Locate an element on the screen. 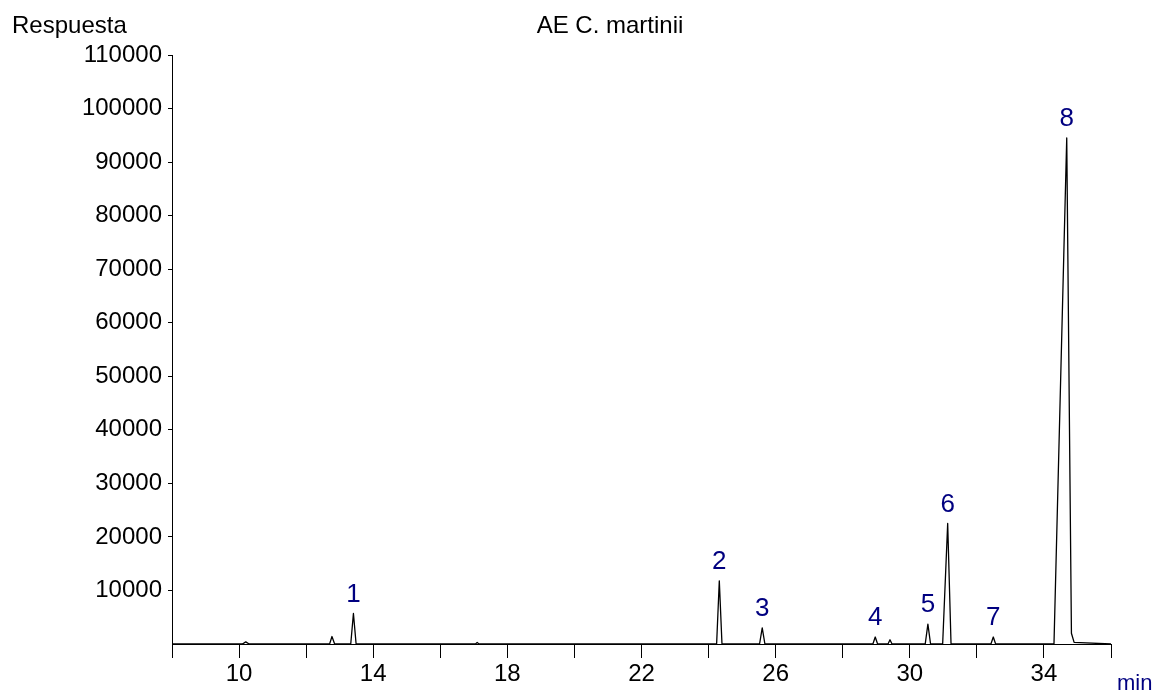 Image resolution: width=1155 pixels, height=698 pixels. y-tick-label: 110000 is located at coordinates (122, 53).